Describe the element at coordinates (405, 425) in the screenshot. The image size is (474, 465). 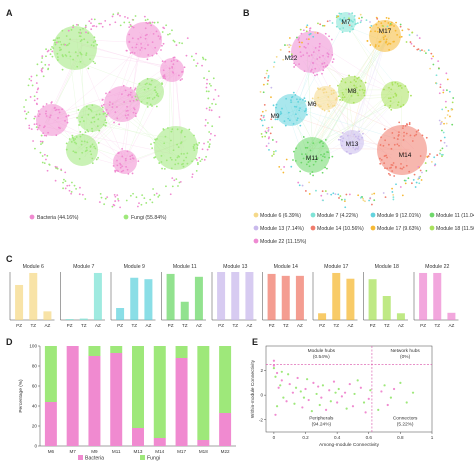
I see `quadrant-annotation-percent: (5.22%)` at that location.